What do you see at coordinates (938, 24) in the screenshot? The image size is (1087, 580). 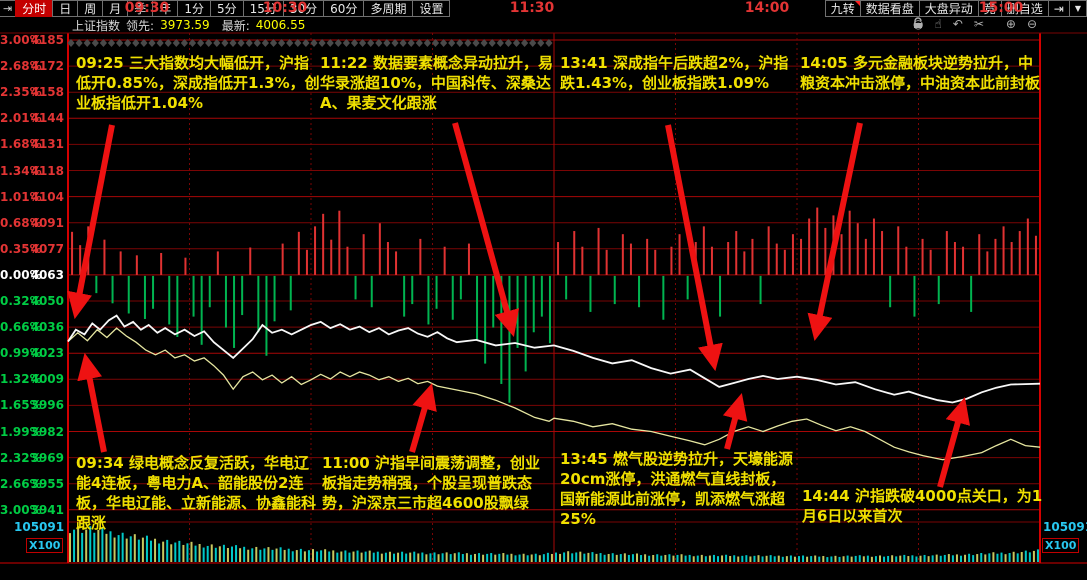 I see `hand-icon: ☝` at bounding box center [938, 24].